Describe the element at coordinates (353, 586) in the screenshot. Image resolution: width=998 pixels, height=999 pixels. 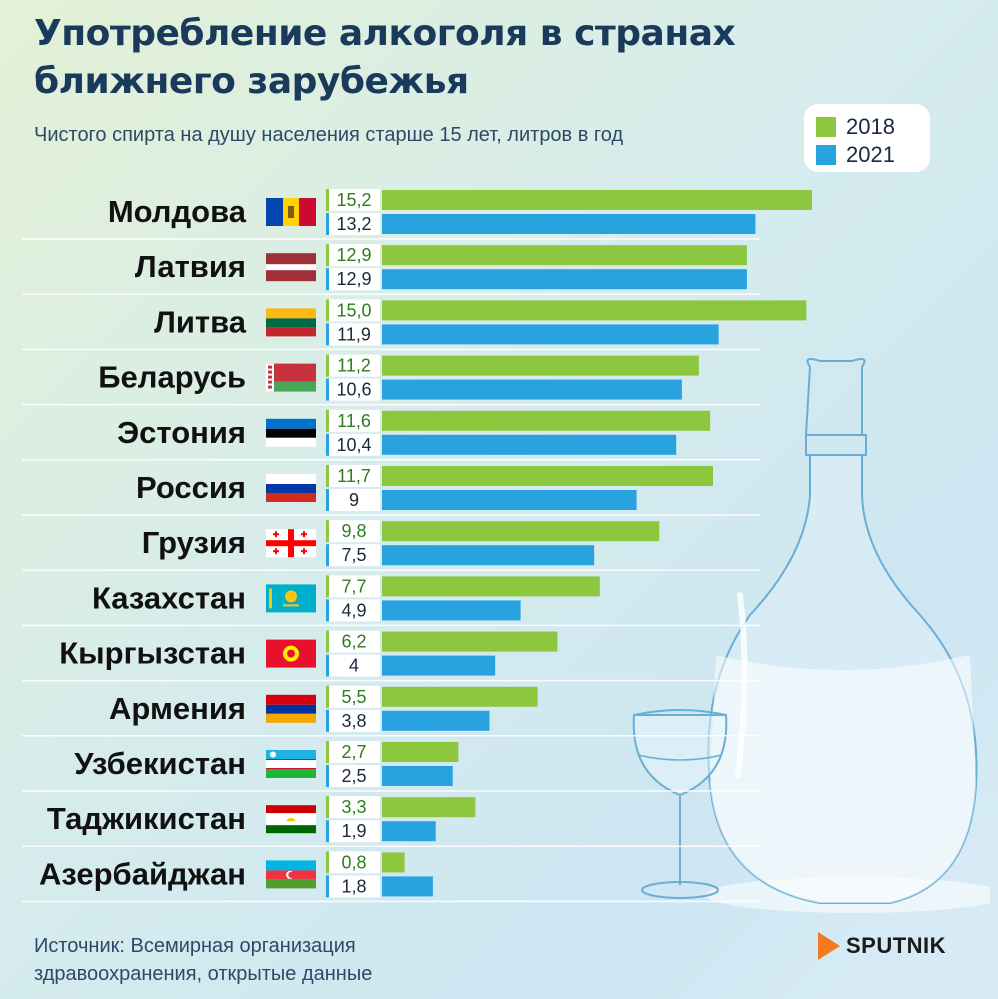
I see `value-label-2018: 7,7` at that location.